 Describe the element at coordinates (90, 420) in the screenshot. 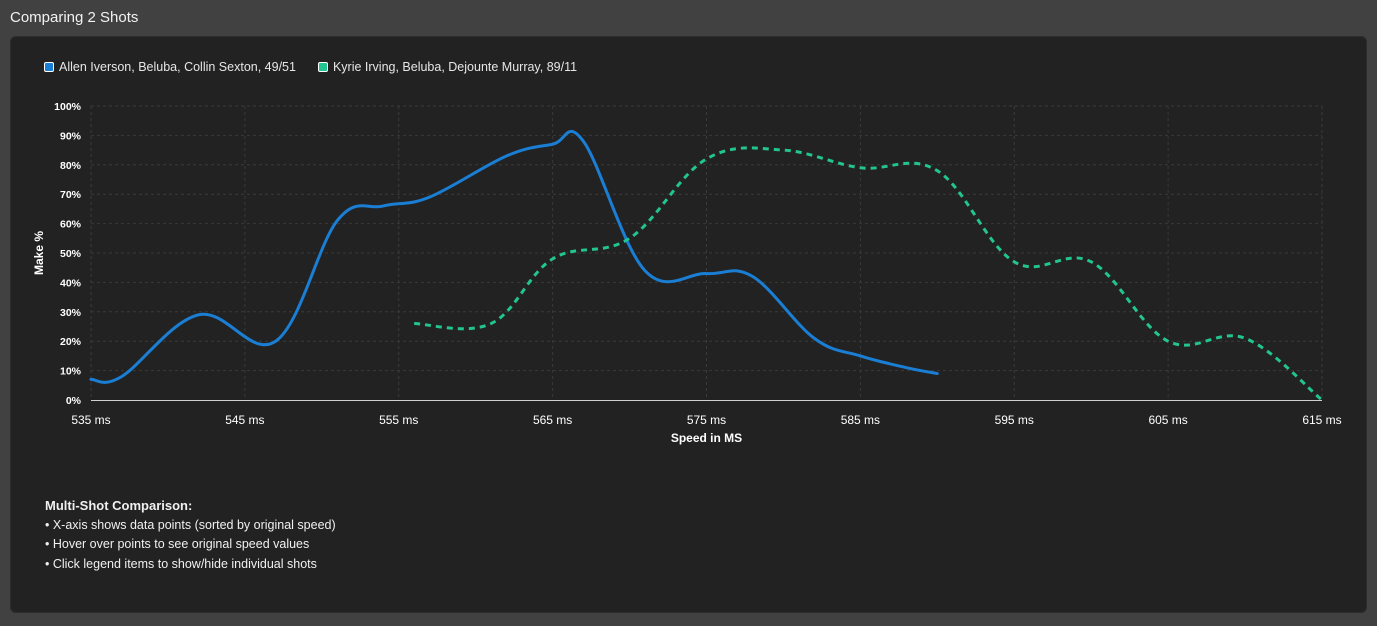

I see `x-tick-label: 535 ms` at that location.